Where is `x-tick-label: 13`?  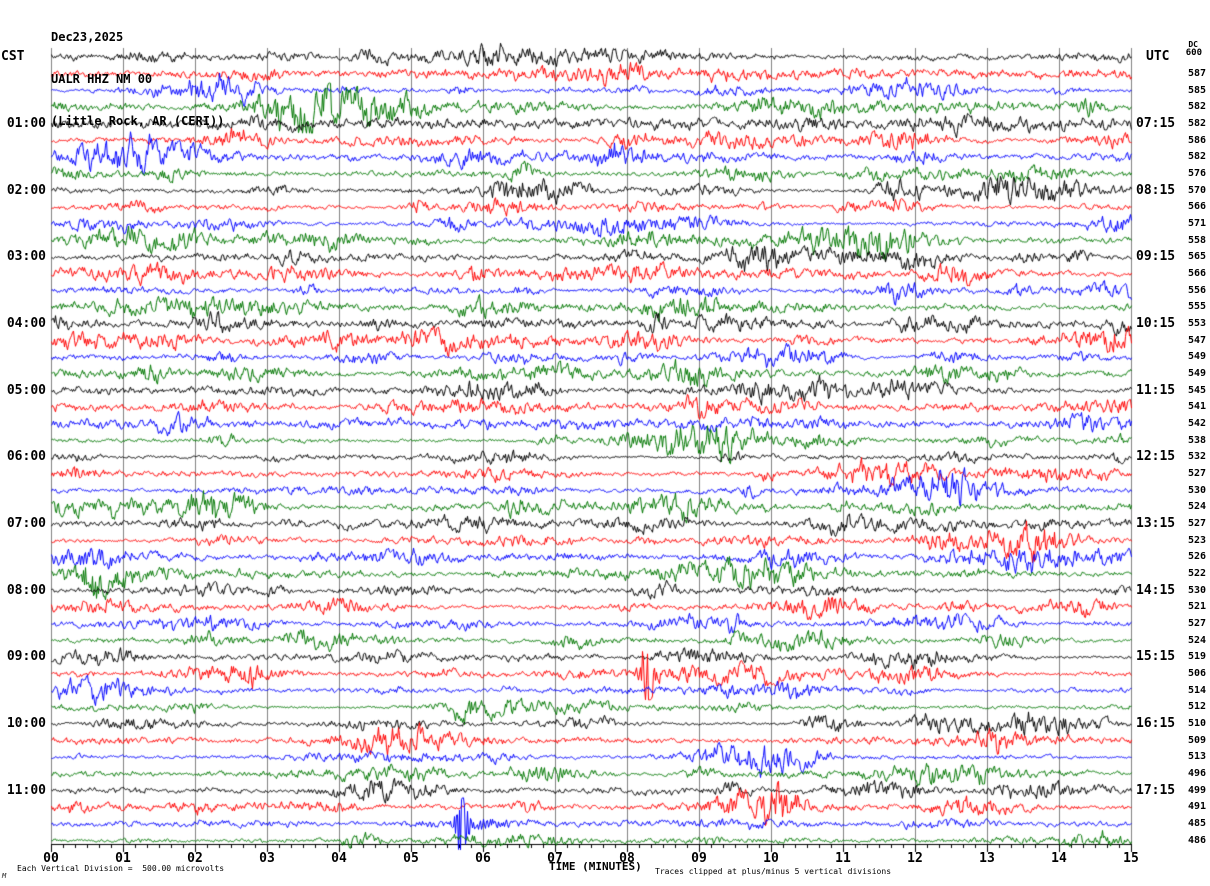 x-tick-label: 13 is located at coordinates (987, 858).